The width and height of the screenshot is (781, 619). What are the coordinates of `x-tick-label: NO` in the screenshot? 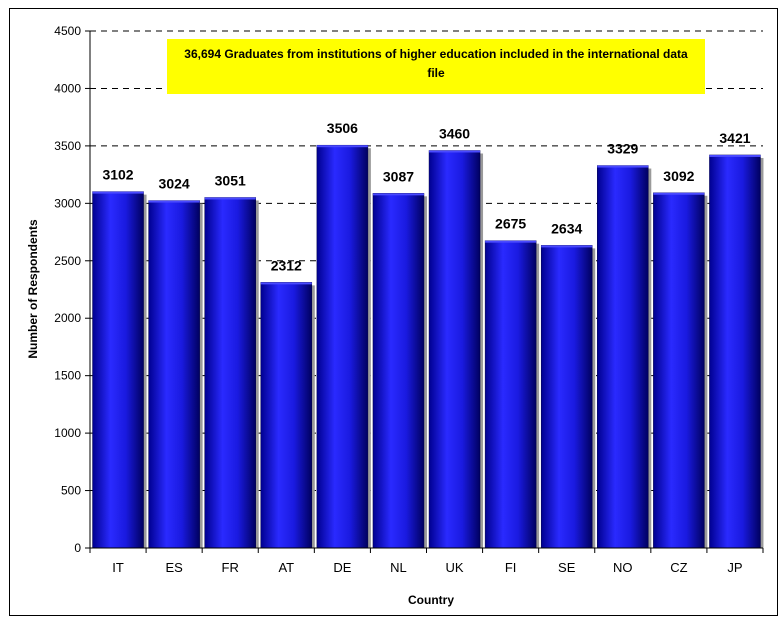 It's located at (623, 567).